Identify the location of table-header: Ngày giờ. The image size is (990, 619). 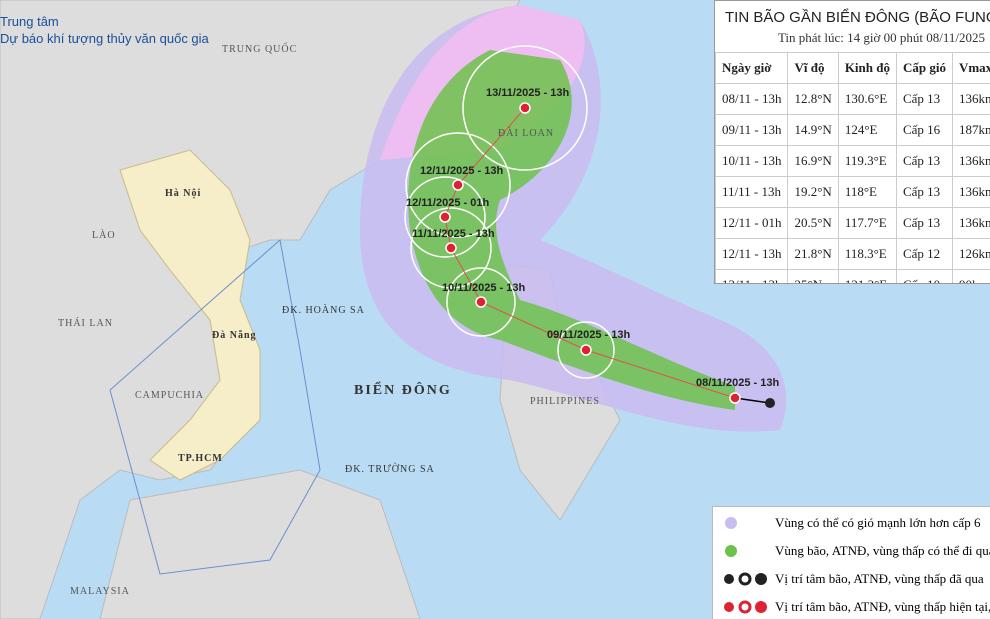
(752, 68).